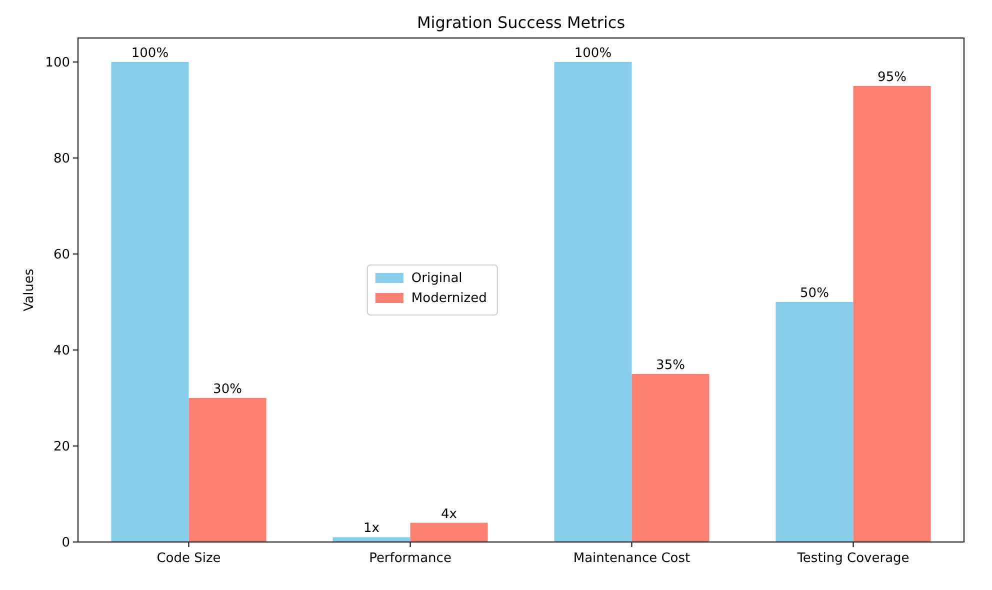 The width and height of the screenshot is (992, 590). I want to click on y-tick-label: 0, so click(66, 543).